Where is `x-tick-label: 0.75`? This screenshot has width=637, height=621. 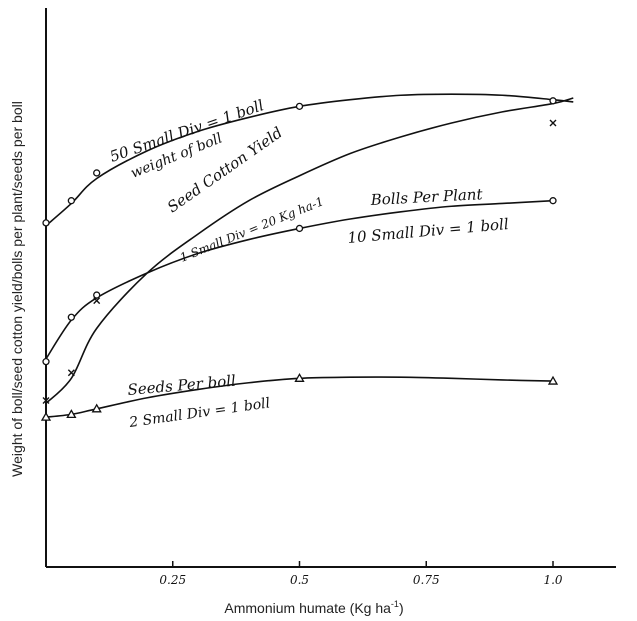
x-tick-label: 0.75 is located at coordinates (426, 580).